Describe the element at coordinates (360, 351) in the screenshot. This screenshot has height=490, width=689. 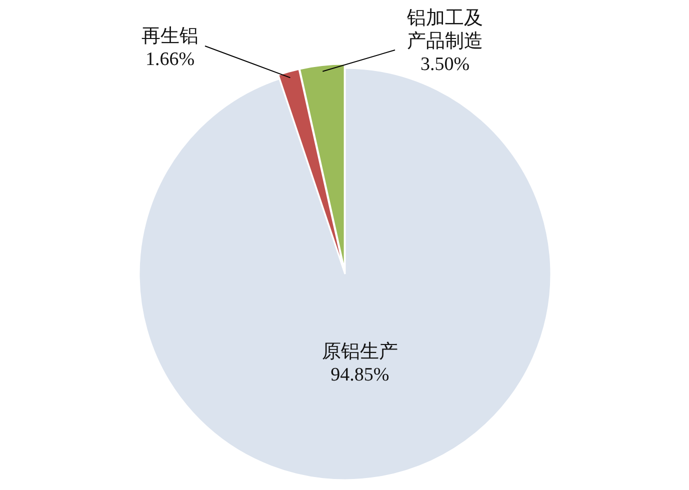
I see `slice-label: 原铝生产` at that location.